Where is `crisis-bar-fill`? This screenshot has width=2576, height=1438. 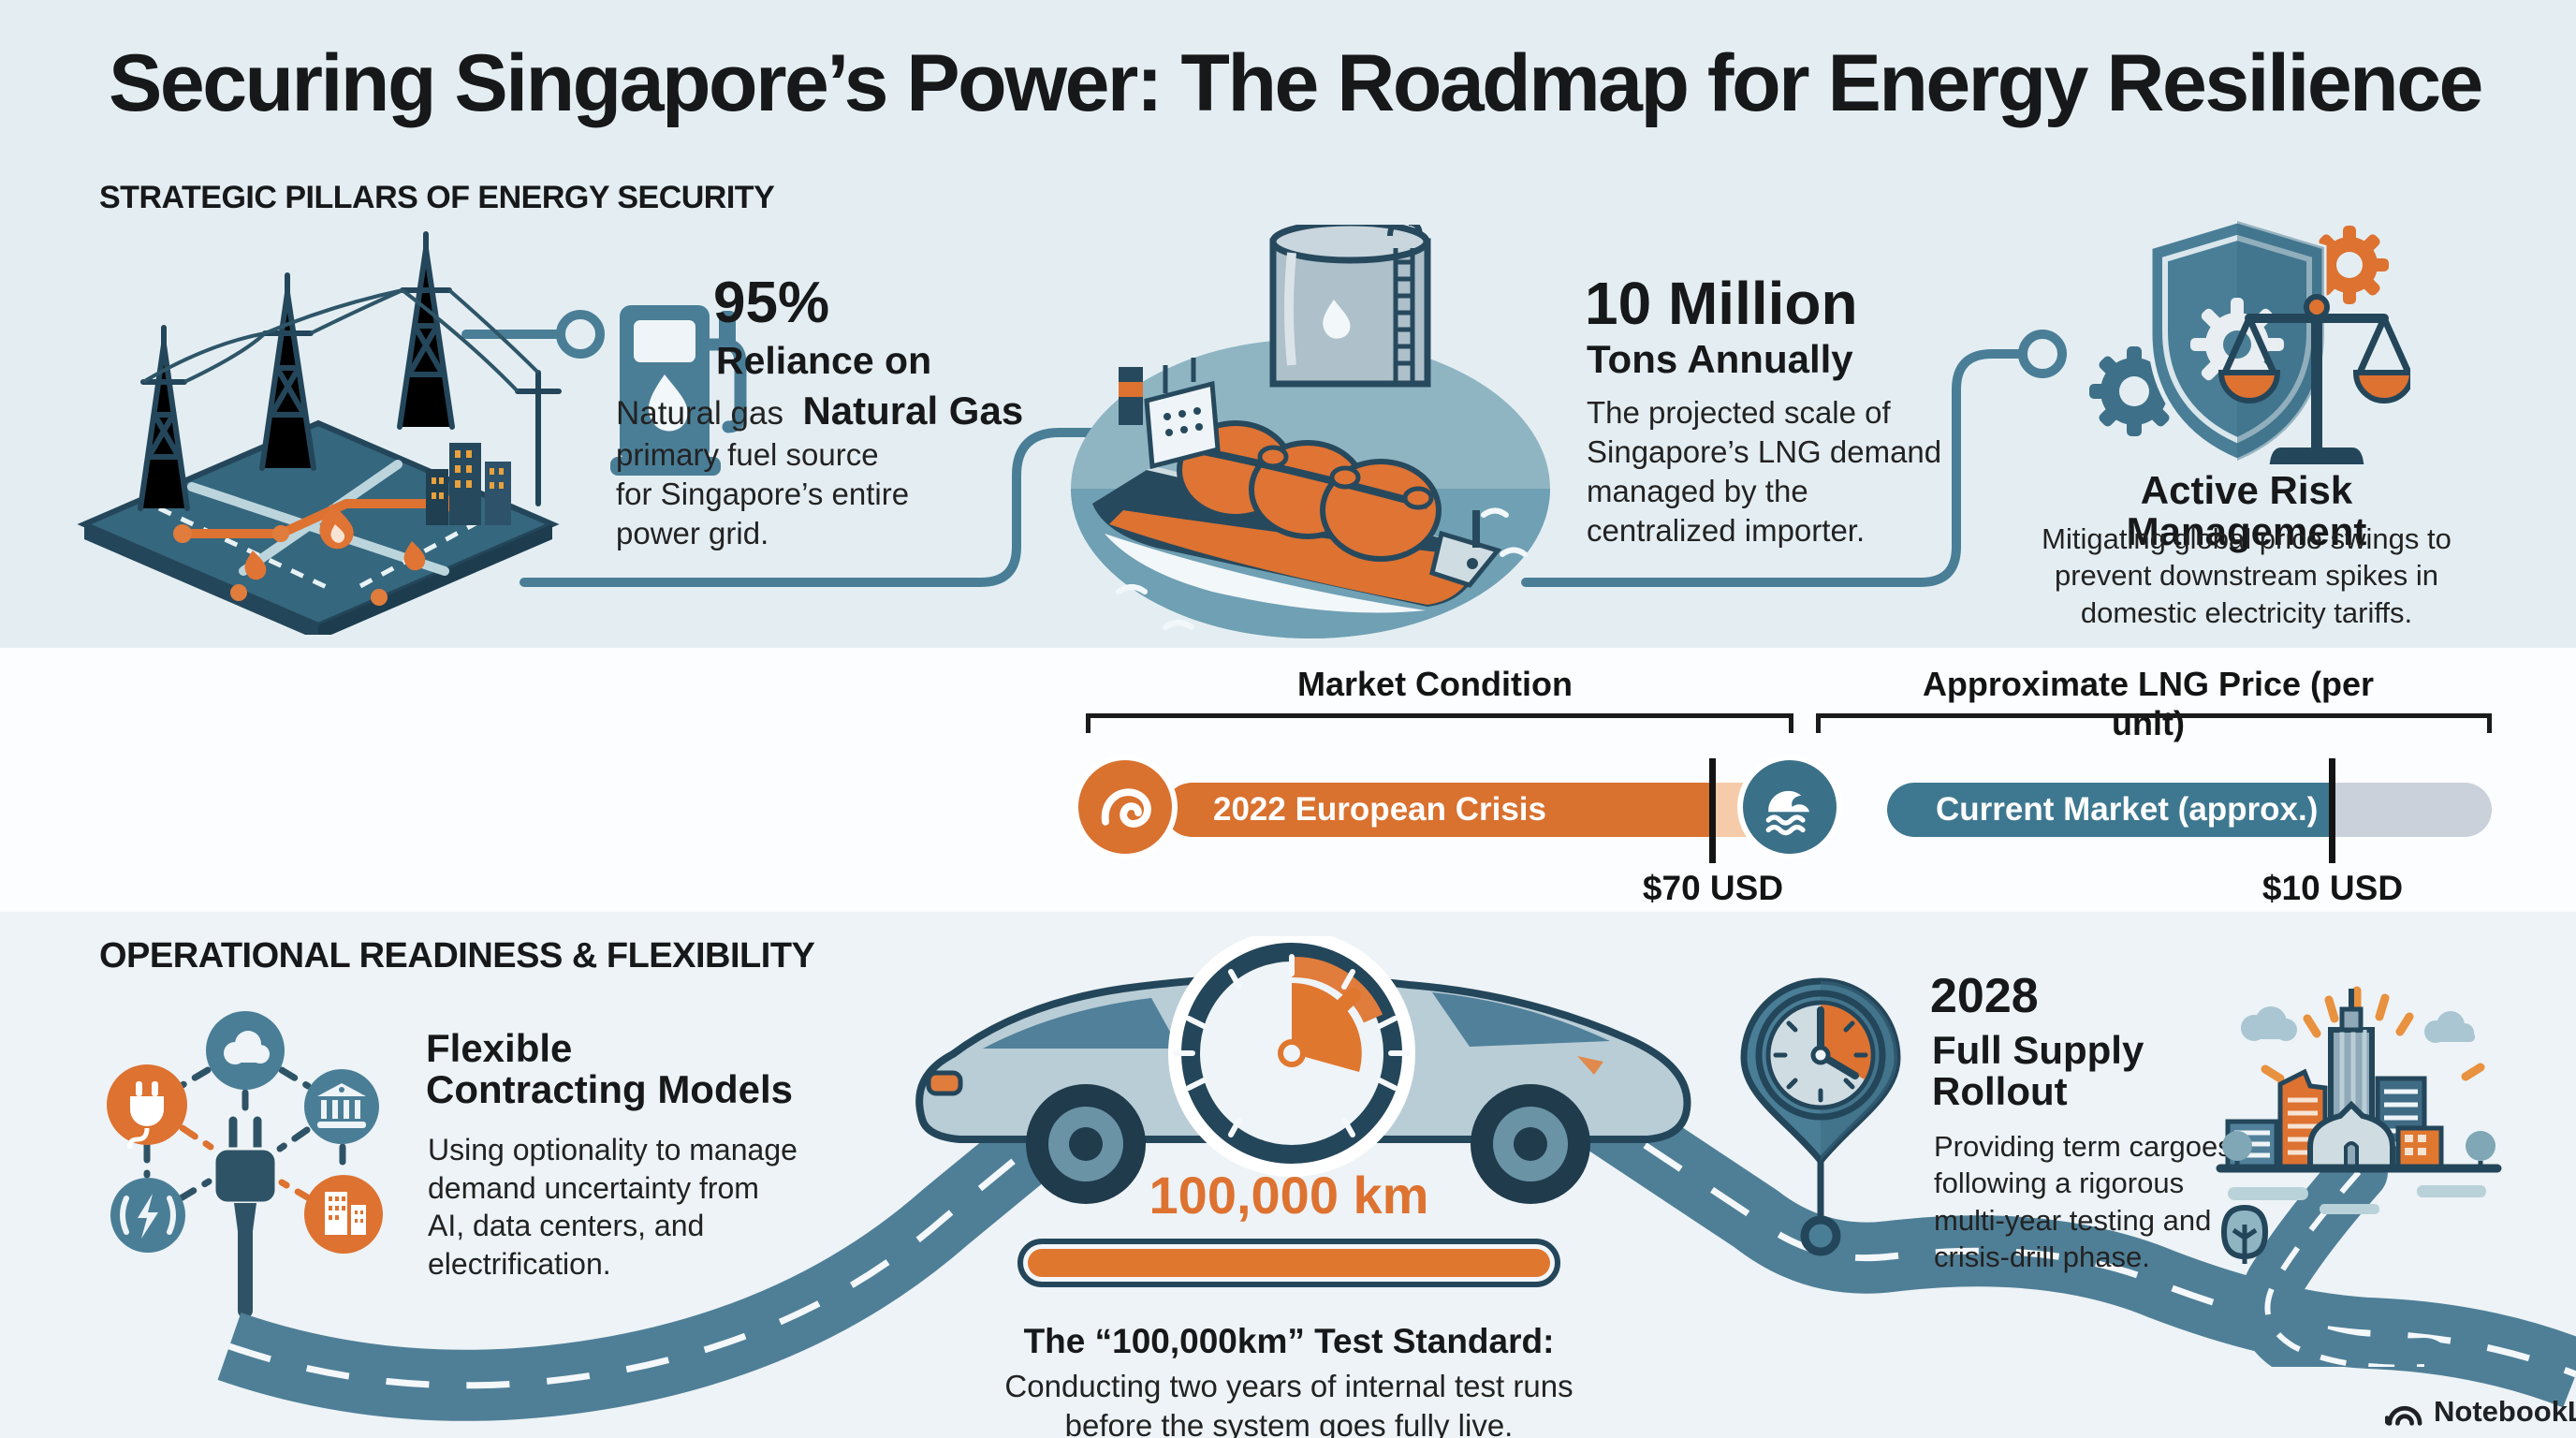
crisis-bar-fill is located at coordinates (1438, 810).